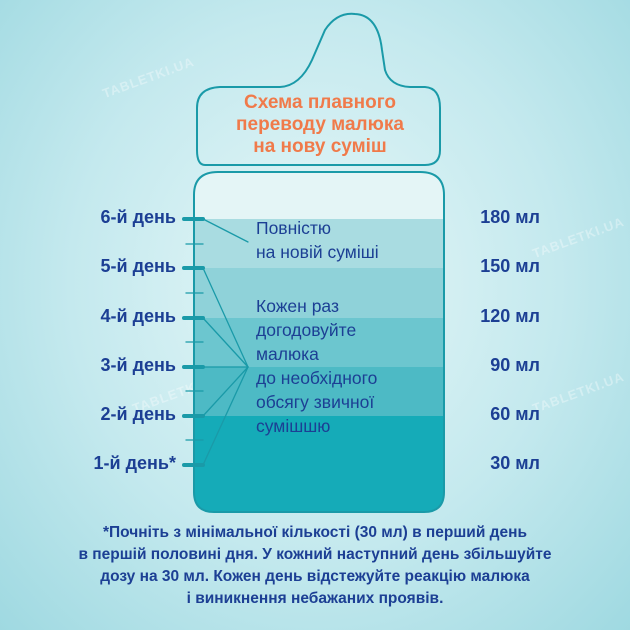 The height and width of the screenshot is (630, 630). Describe the element at coordinates (317, 240) in the screenshot. I see `full-new-formula-label: Повністю на новій суміші` at that location.